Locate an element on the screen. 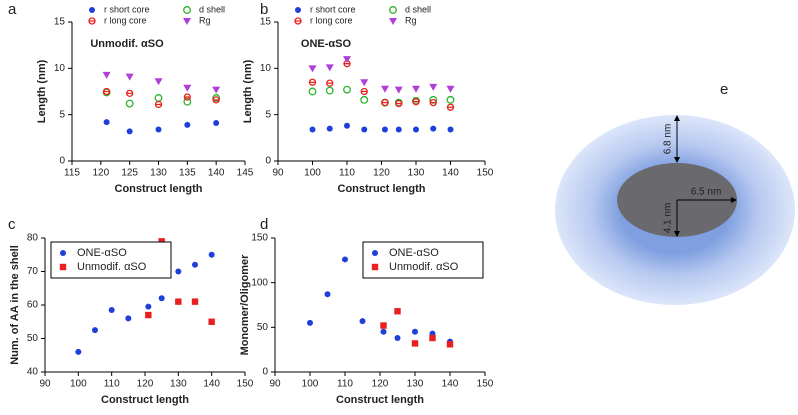 This screenshot has width=798, height=415. x-tick-label: 135 is located at coordinates (187, 173).